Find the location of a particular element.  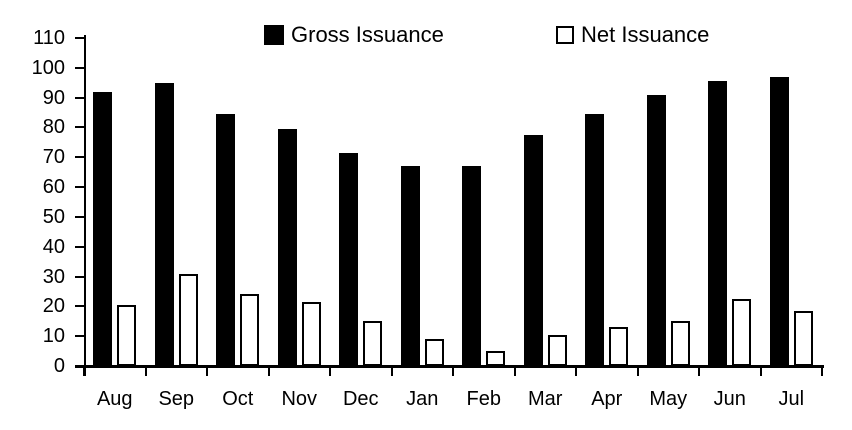

net-issuance-bar-may is located at coordinates (680, 343).